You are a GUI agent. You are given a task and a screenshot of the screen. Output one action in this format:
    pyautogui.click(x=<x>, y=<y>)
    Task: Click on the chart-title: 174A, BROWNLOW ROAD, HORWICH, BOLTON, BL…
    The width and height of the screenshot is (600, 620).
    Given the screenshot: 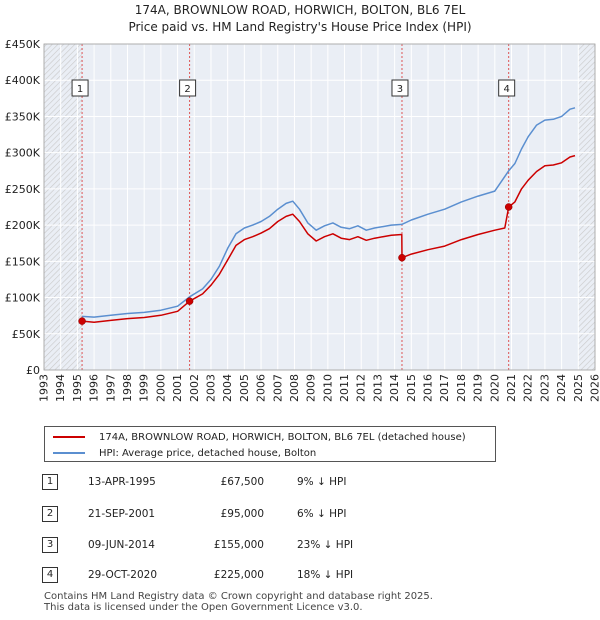 What is the action you would take?
    pyautogui.click(x=300, y=10)
    